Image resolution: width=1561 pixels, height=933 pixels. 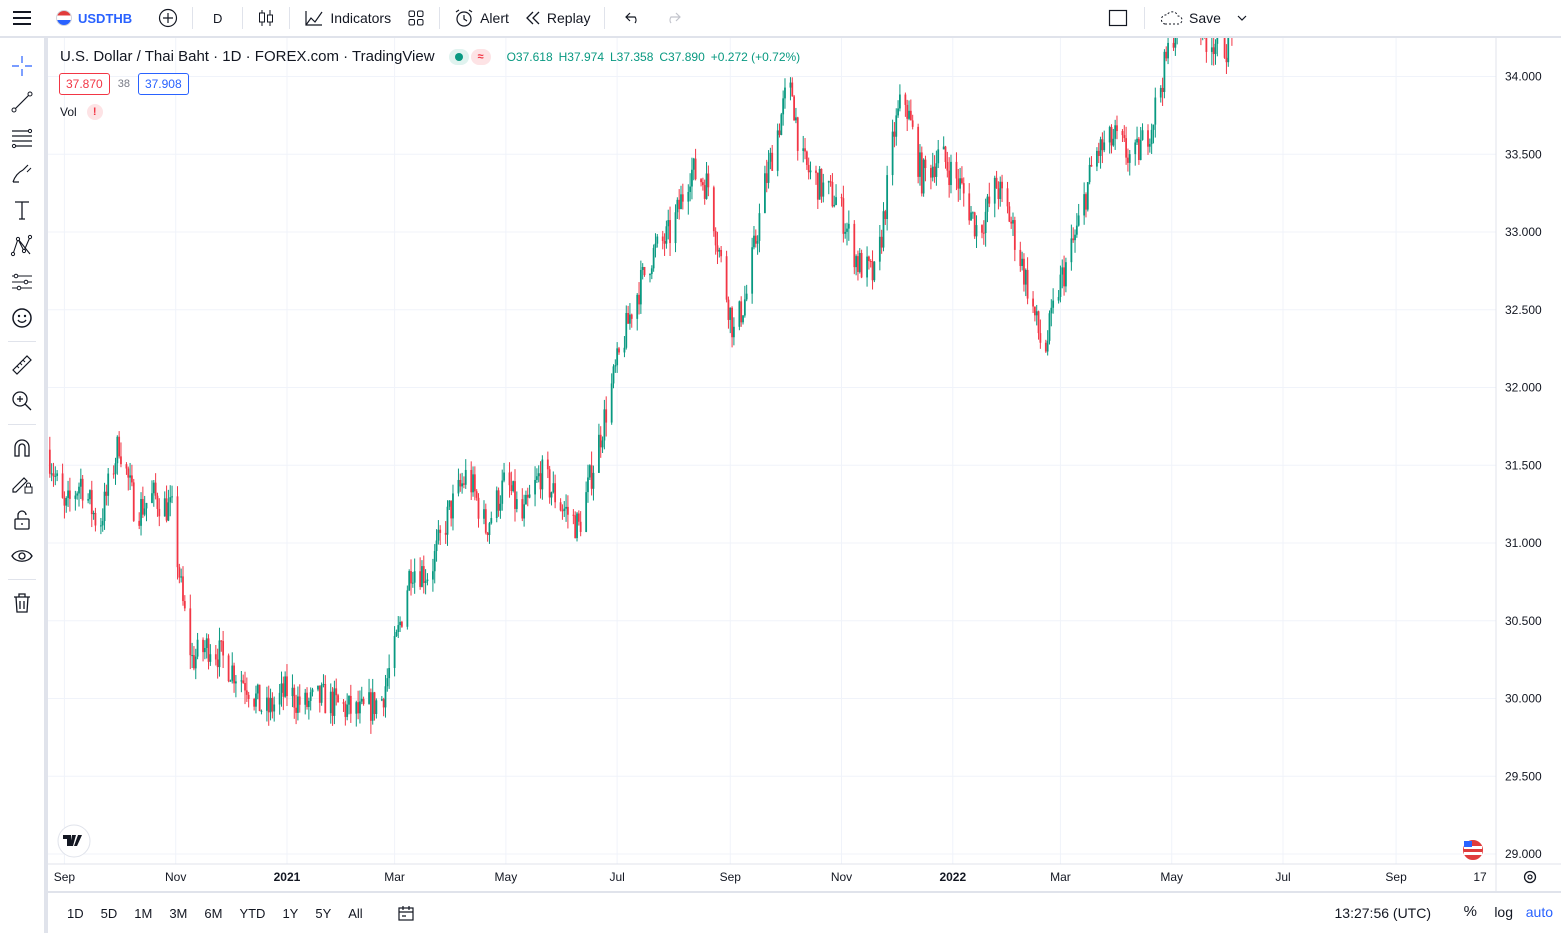 I want to click on alert-button: Alert, so click(x=481, y=18).